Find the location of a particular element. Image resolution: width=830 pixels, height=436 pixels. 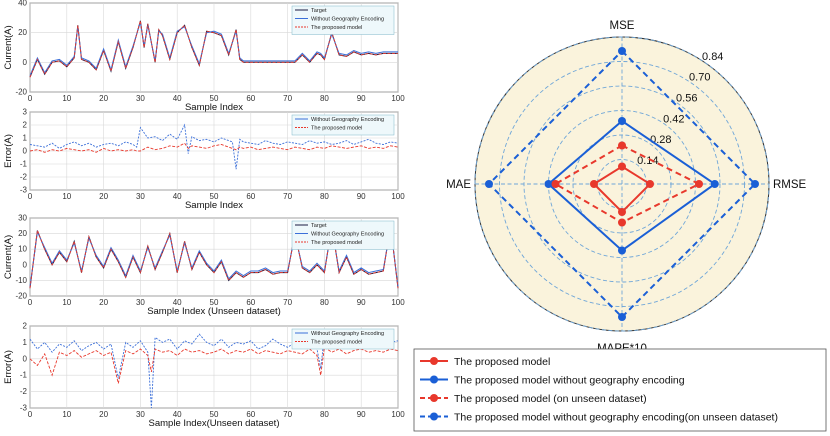

radar-tick-label: 0.56 is located at coordinates (686, 98).